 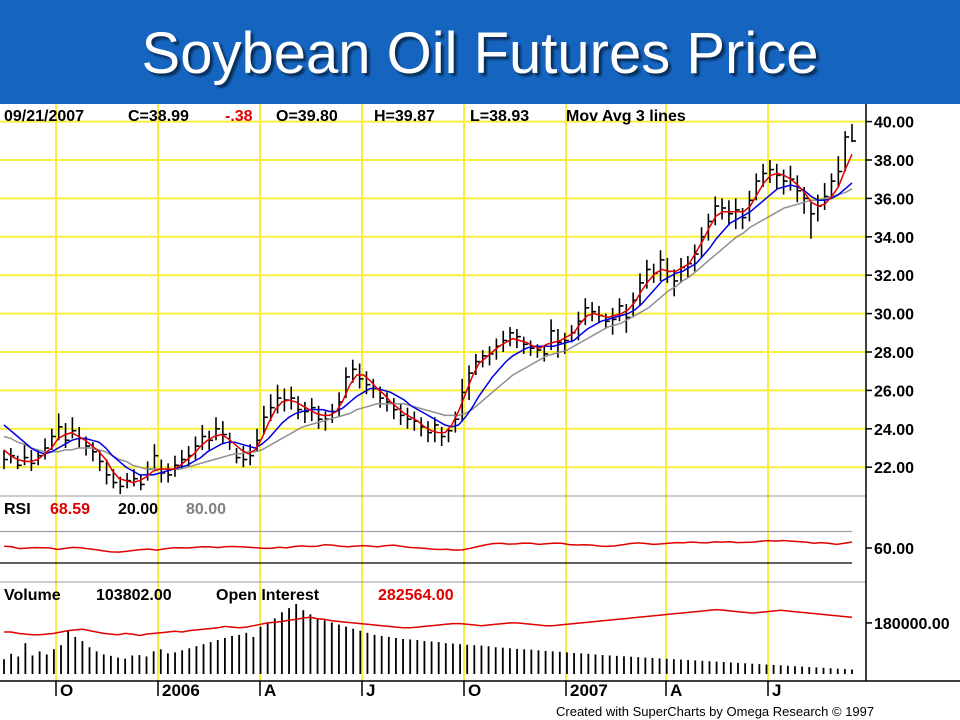 I want to click on header-date: 09/21/2007, so click(x=44, y=116).